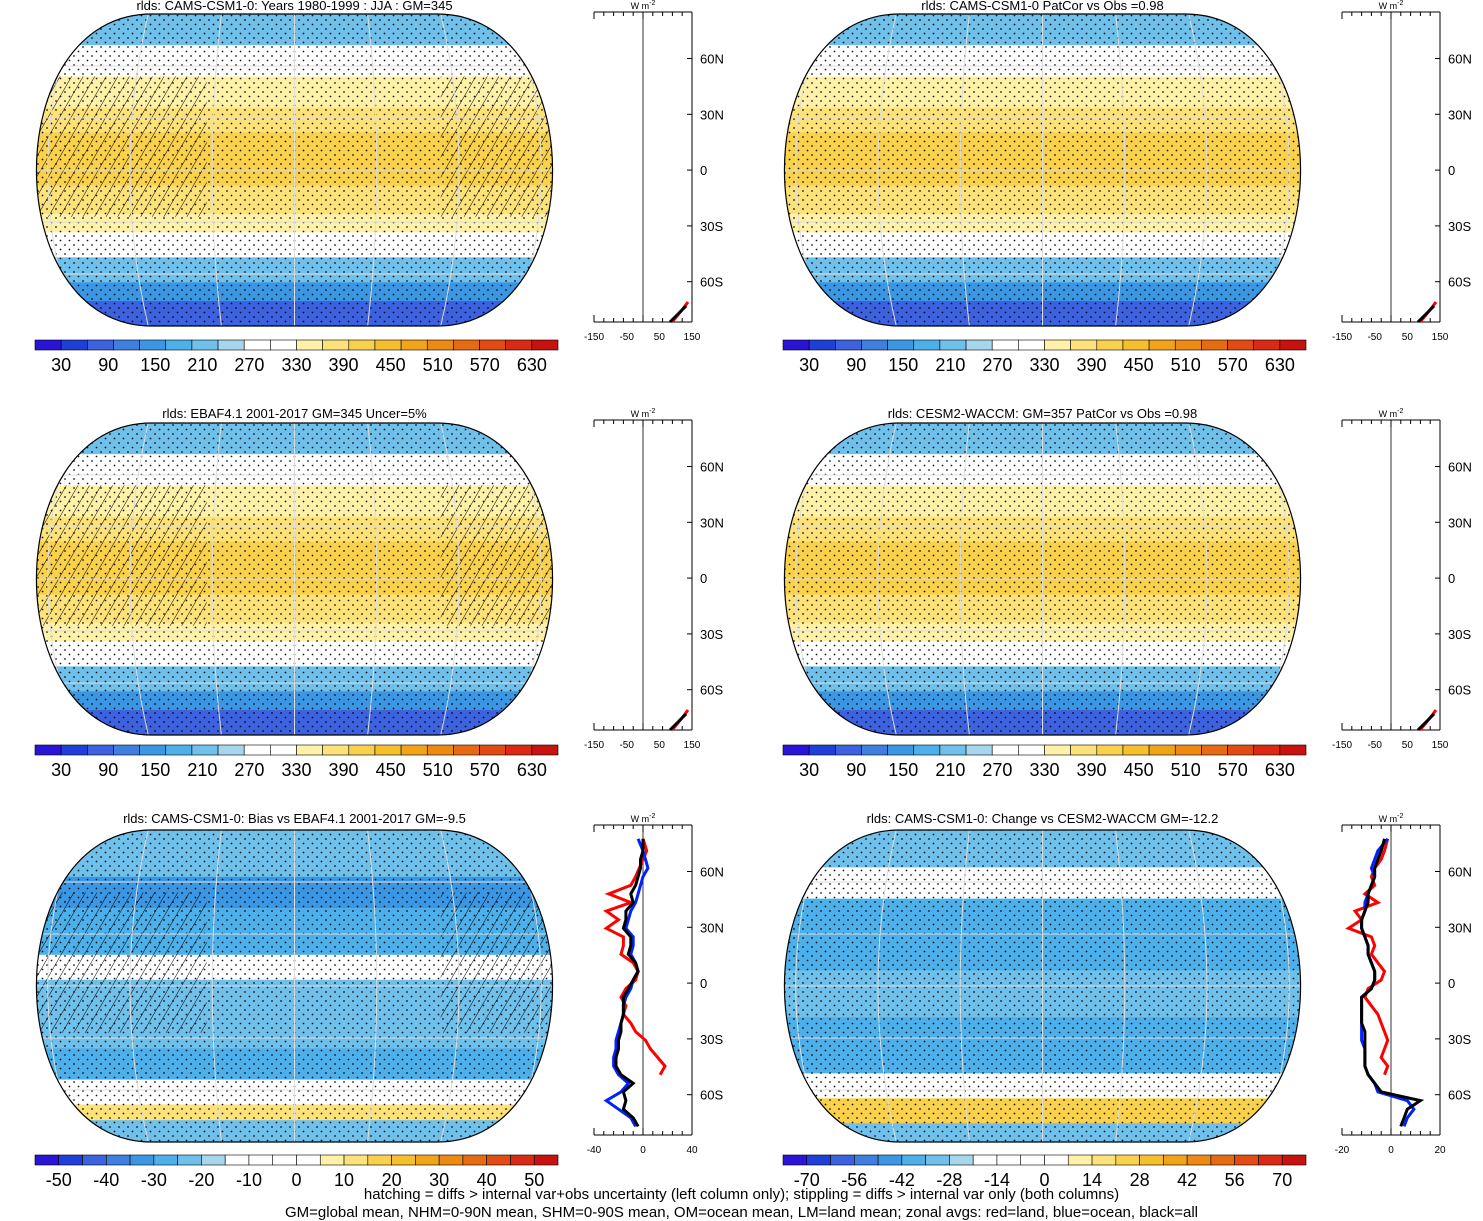  What do you see at coordinates (391, 770) in the screenshot?
I see `colorbar-label: 450` at bounding box center [391, 770].